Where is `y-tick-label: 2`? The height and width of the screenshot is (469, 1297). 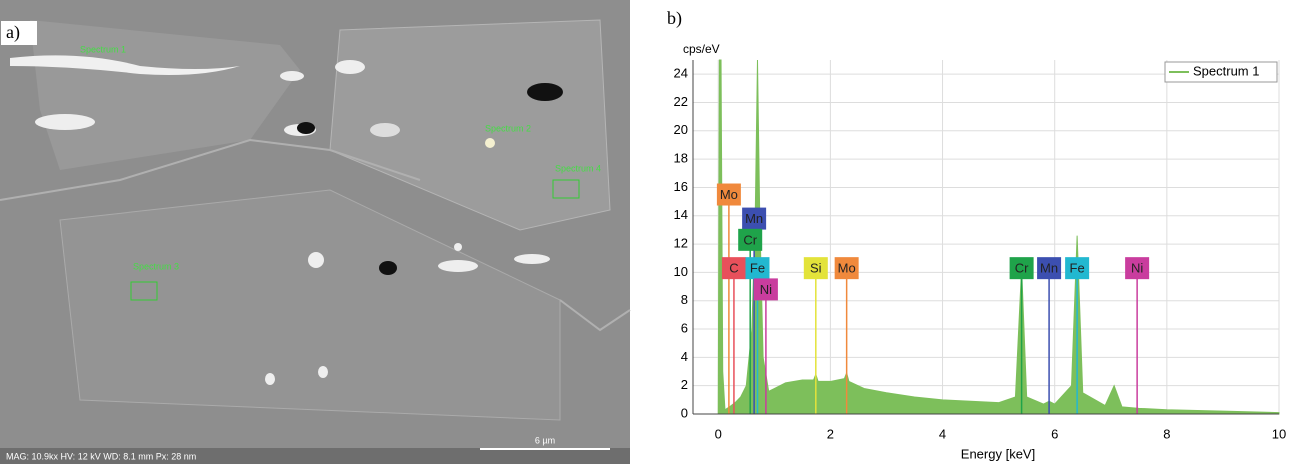
y-tick-label: 2 is located at coordinates (684, 384).